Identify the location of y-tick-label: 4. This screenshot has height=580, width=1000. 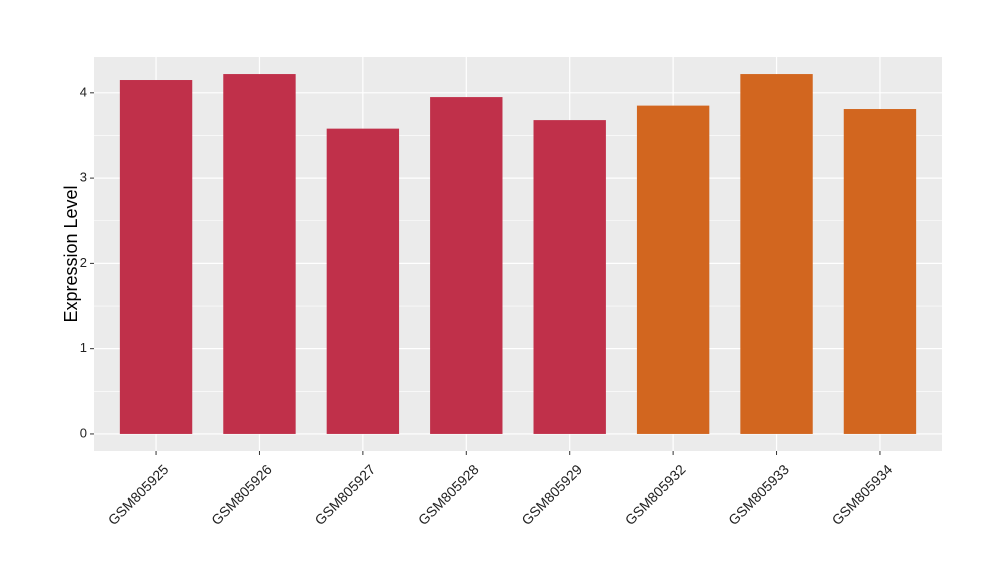
(83, 91).